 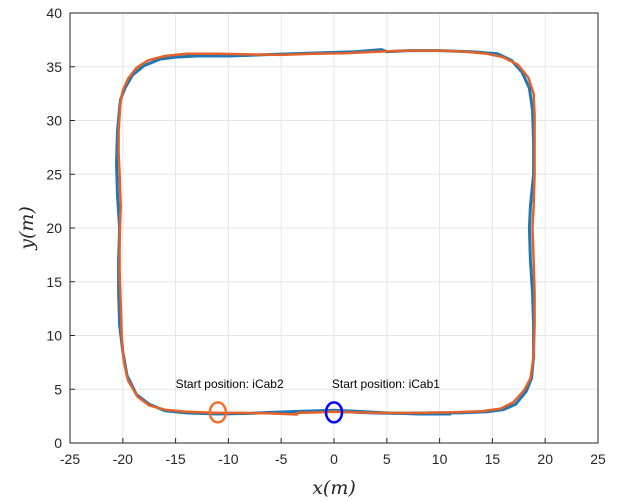 I want to click on y-tick-label: 30, so click(x=54, y=121).